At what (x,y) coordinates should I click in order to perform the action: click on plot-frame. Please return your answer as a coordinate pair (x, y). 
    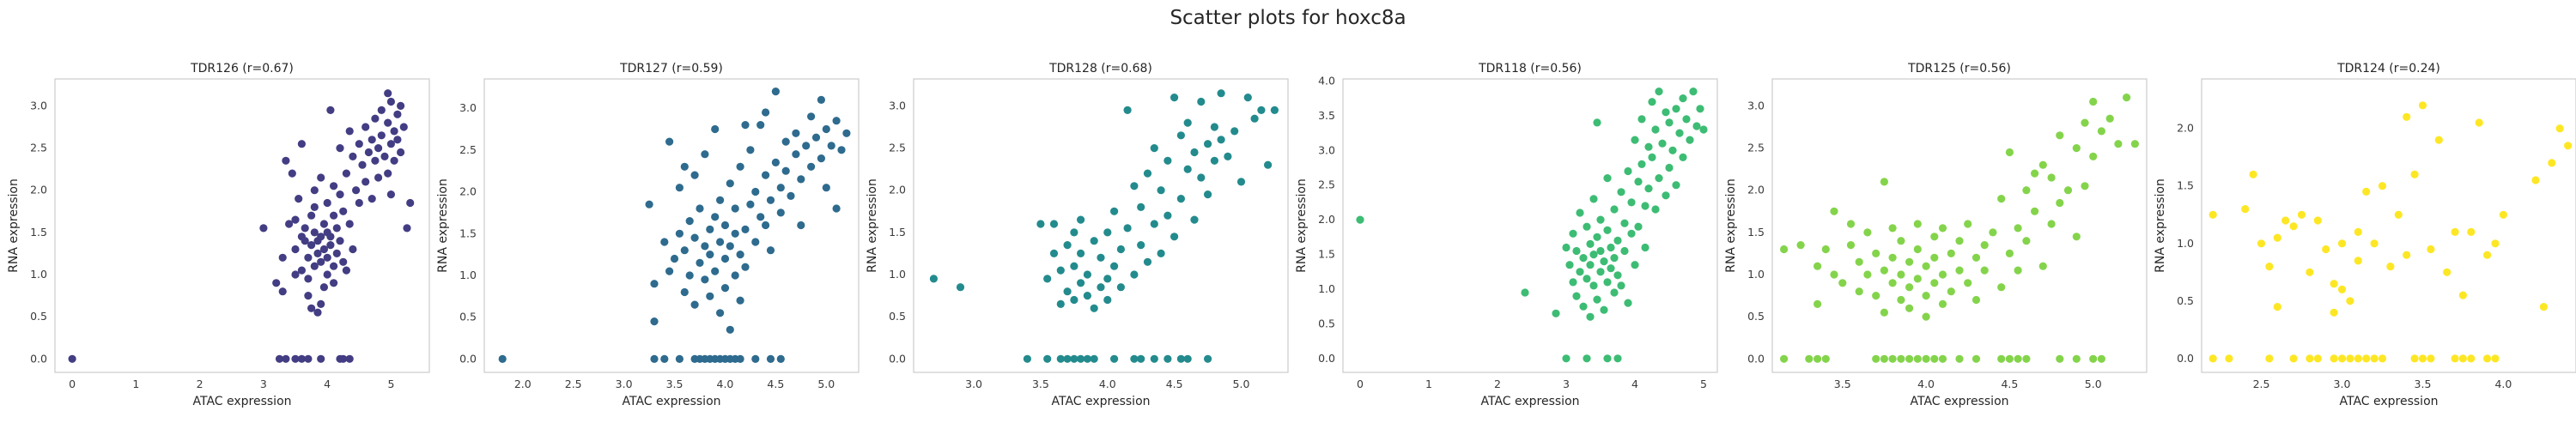
    Looking at the image, I should click on (242, 225).